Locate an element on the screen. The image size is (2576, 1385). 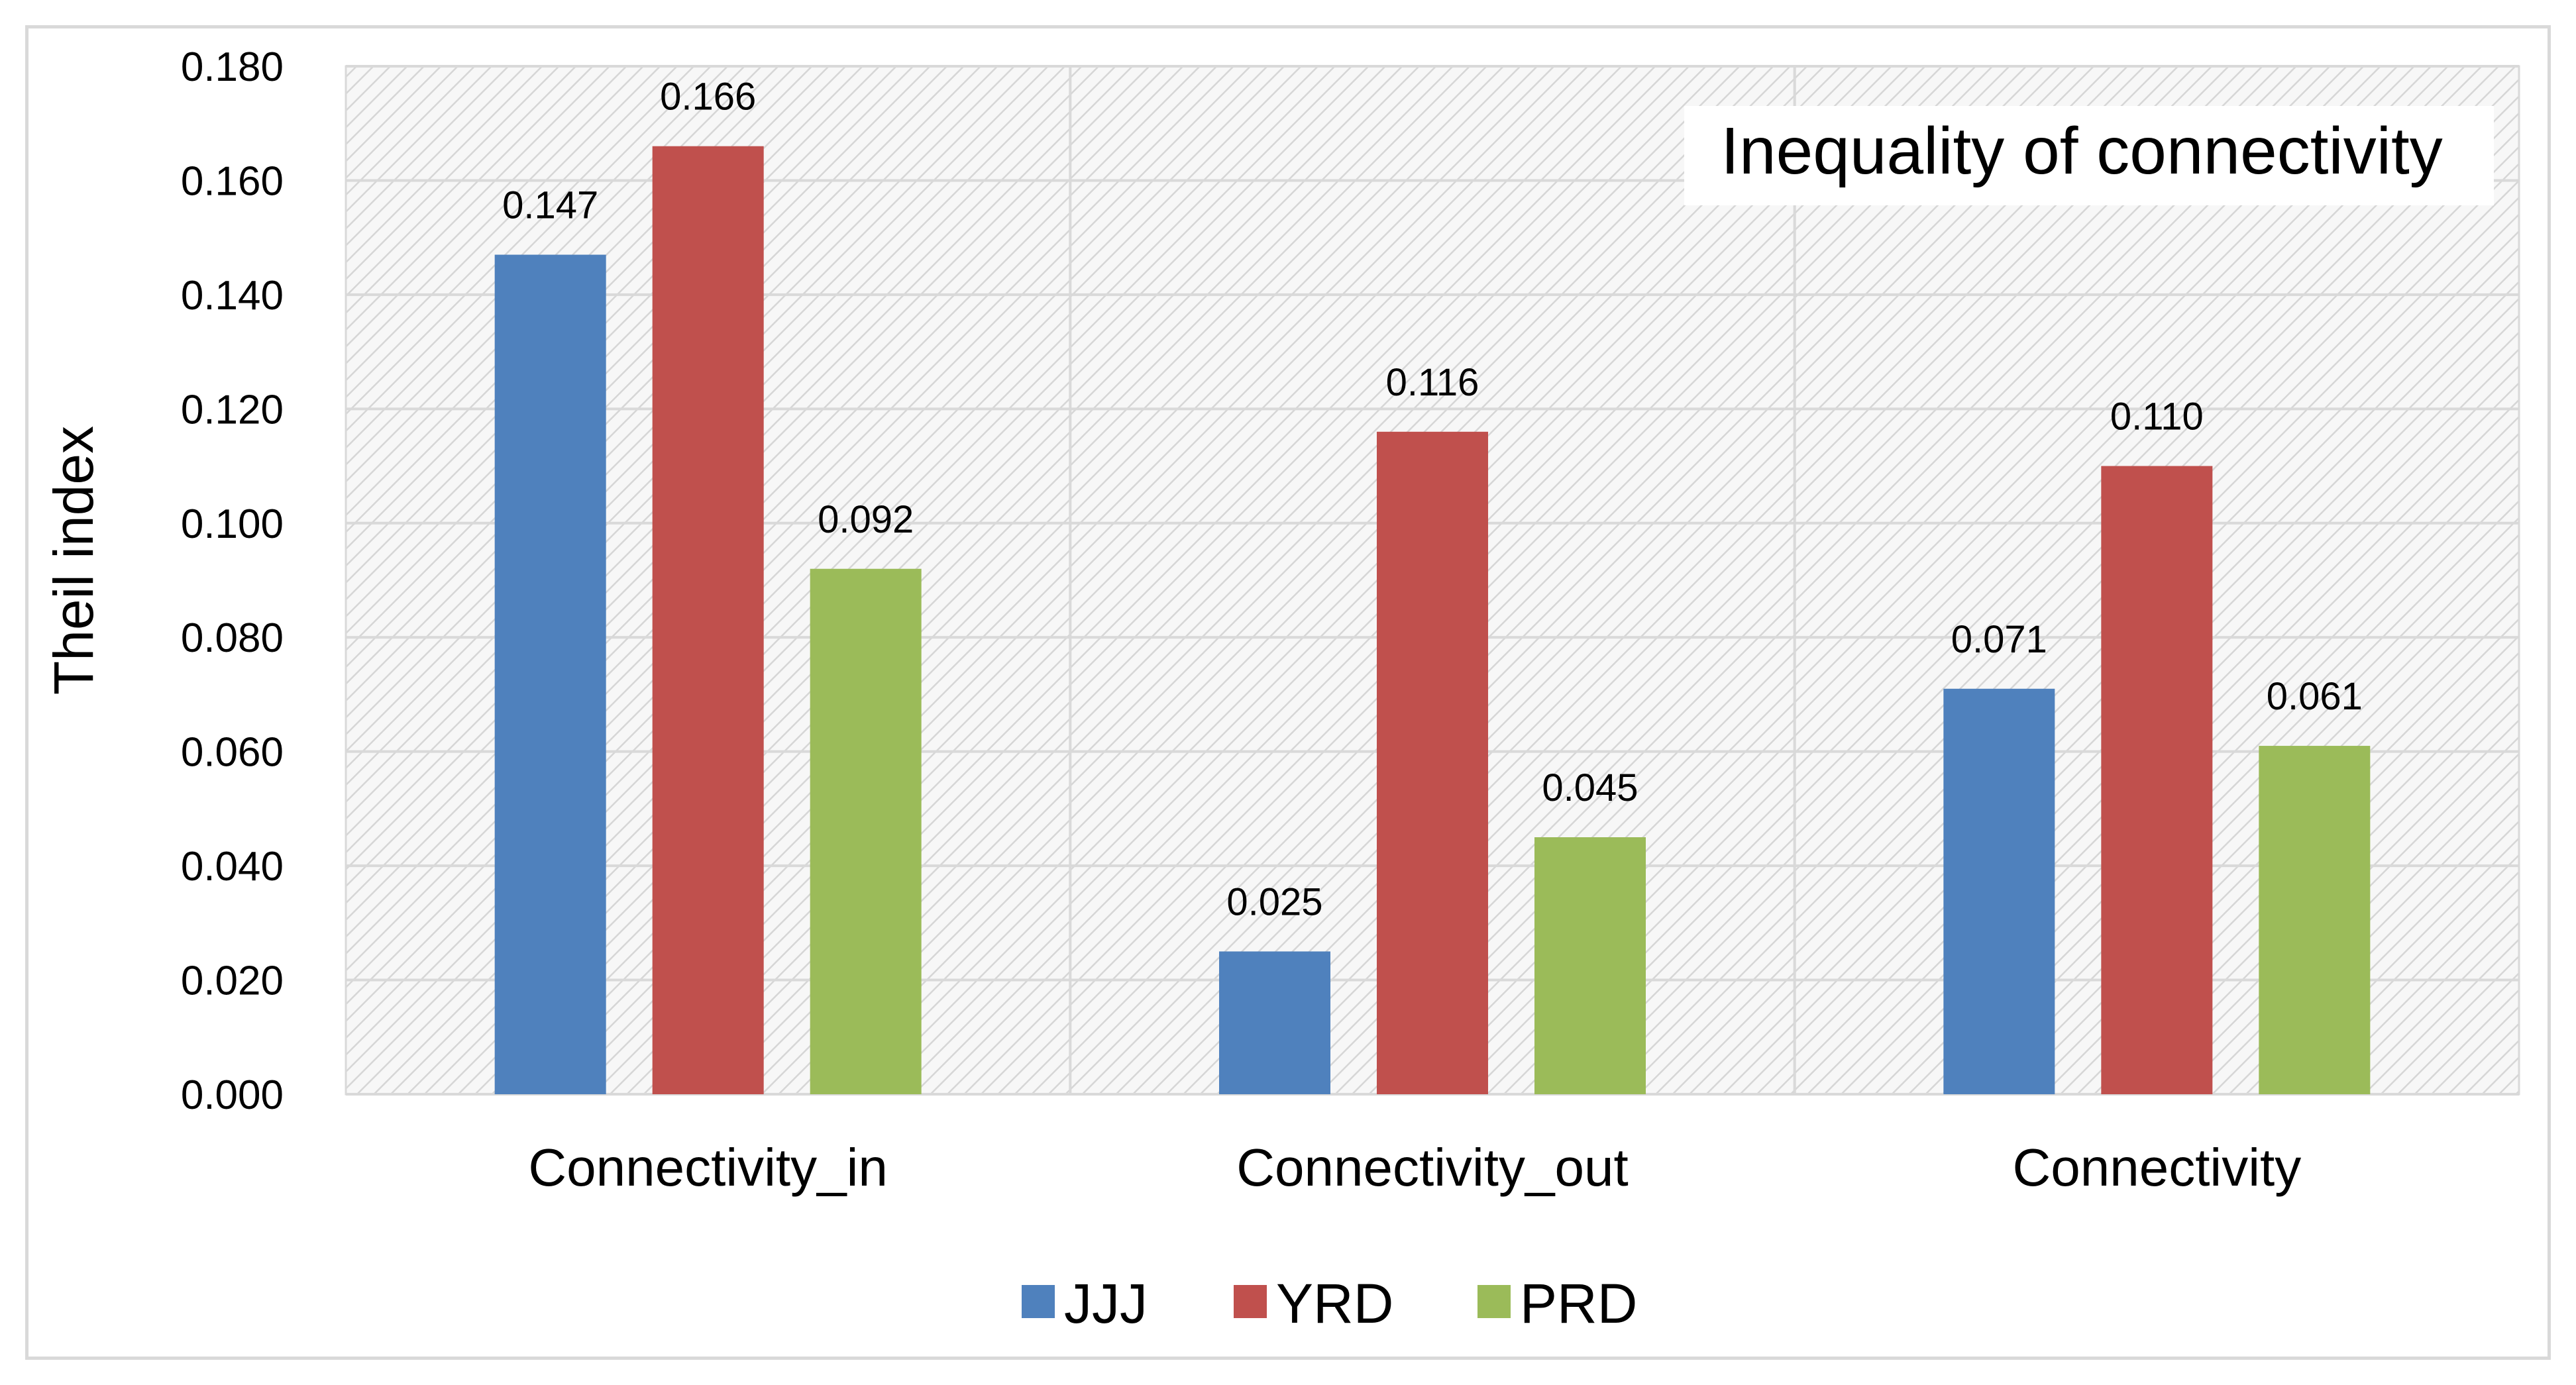
data-label: 0.092 is located at coordinates (866, 519).